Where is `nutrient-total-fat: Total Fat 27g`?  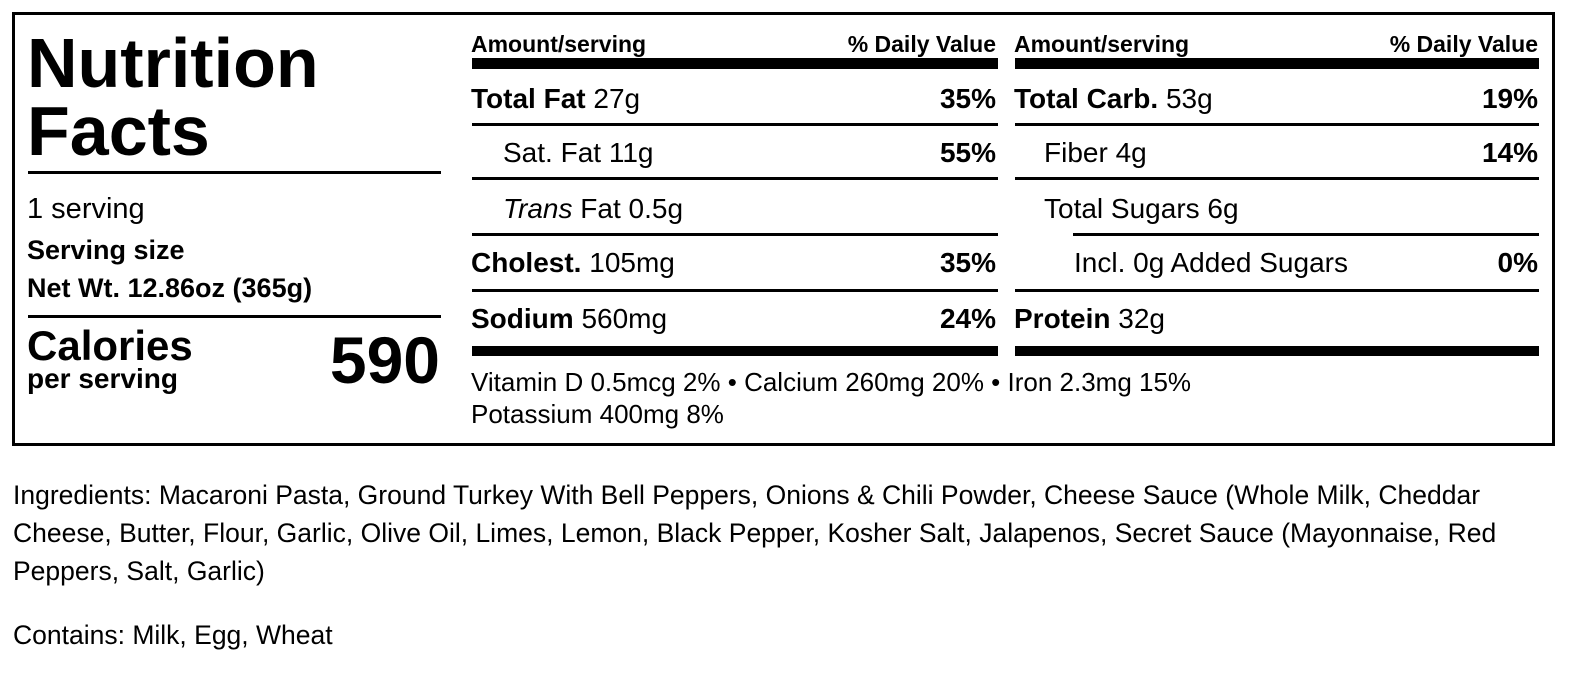 nutrient-total-fat: Total Fat 27g is located at coordinates (555, 99).